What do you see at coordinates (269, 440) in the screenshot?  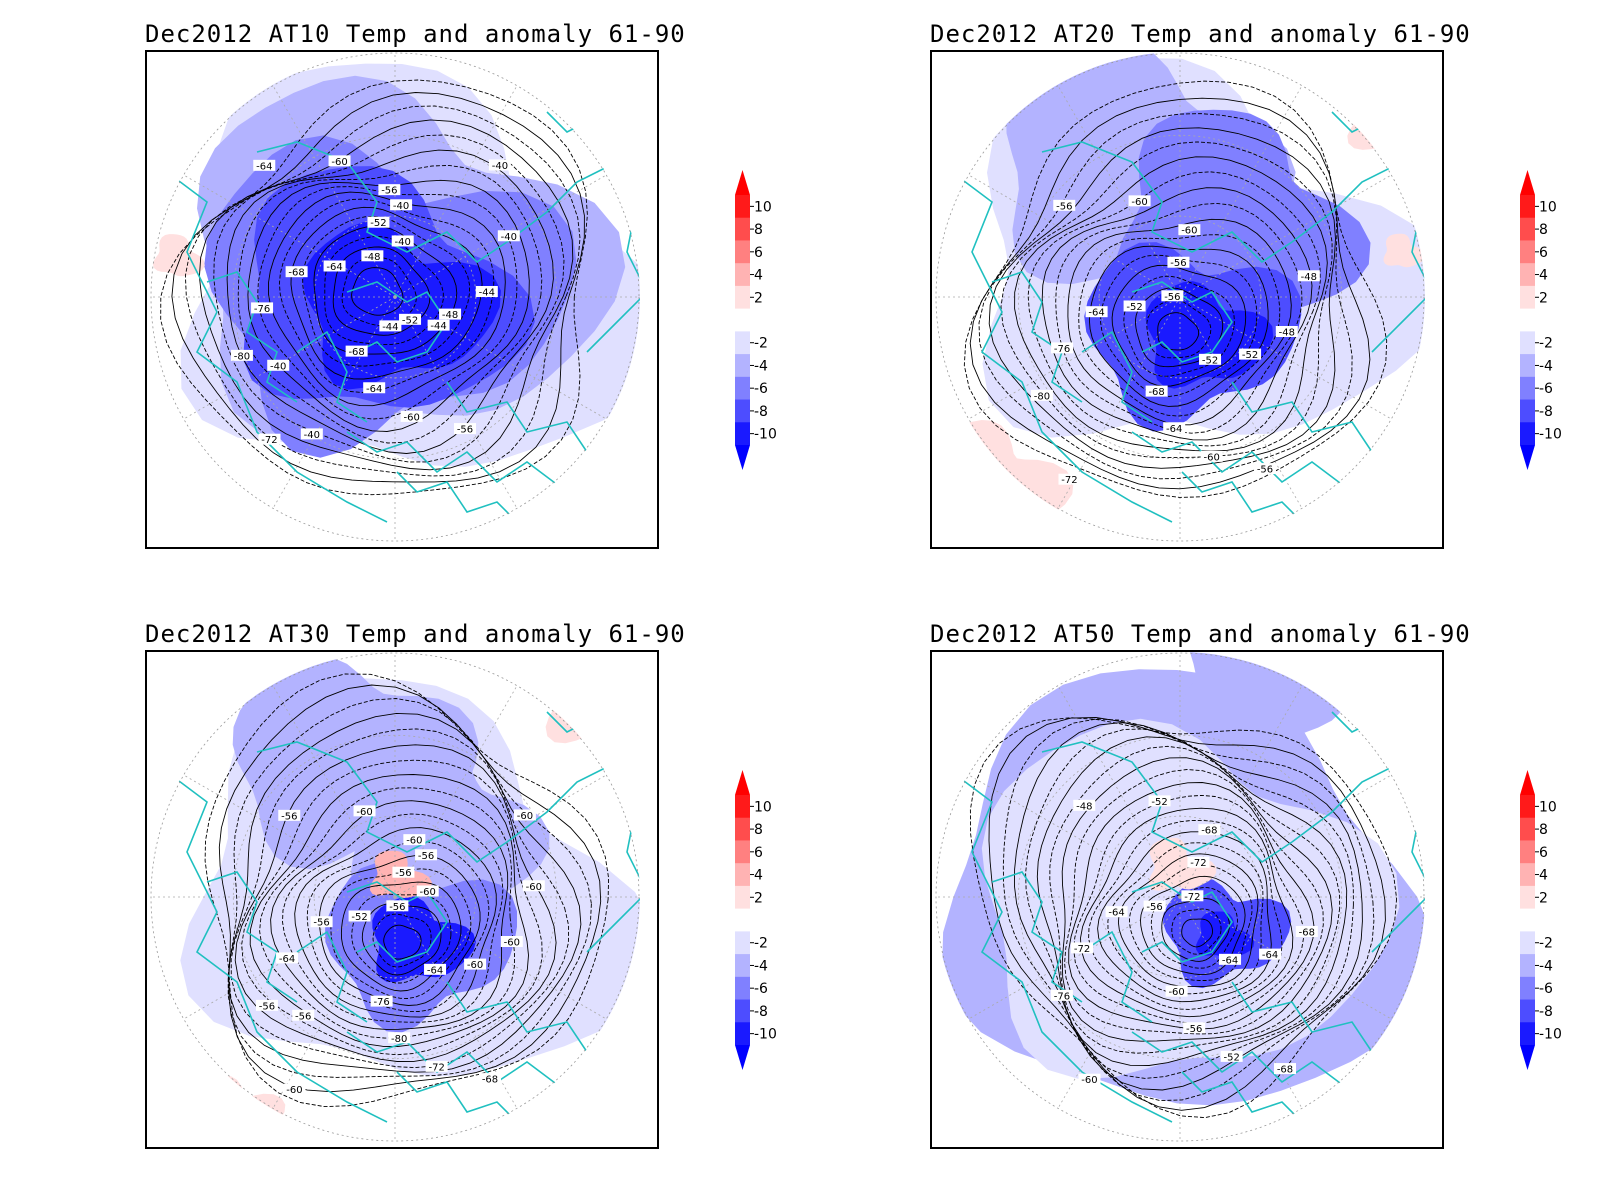 I see `contour-label-text: -72` at bounding box center [269, 440].